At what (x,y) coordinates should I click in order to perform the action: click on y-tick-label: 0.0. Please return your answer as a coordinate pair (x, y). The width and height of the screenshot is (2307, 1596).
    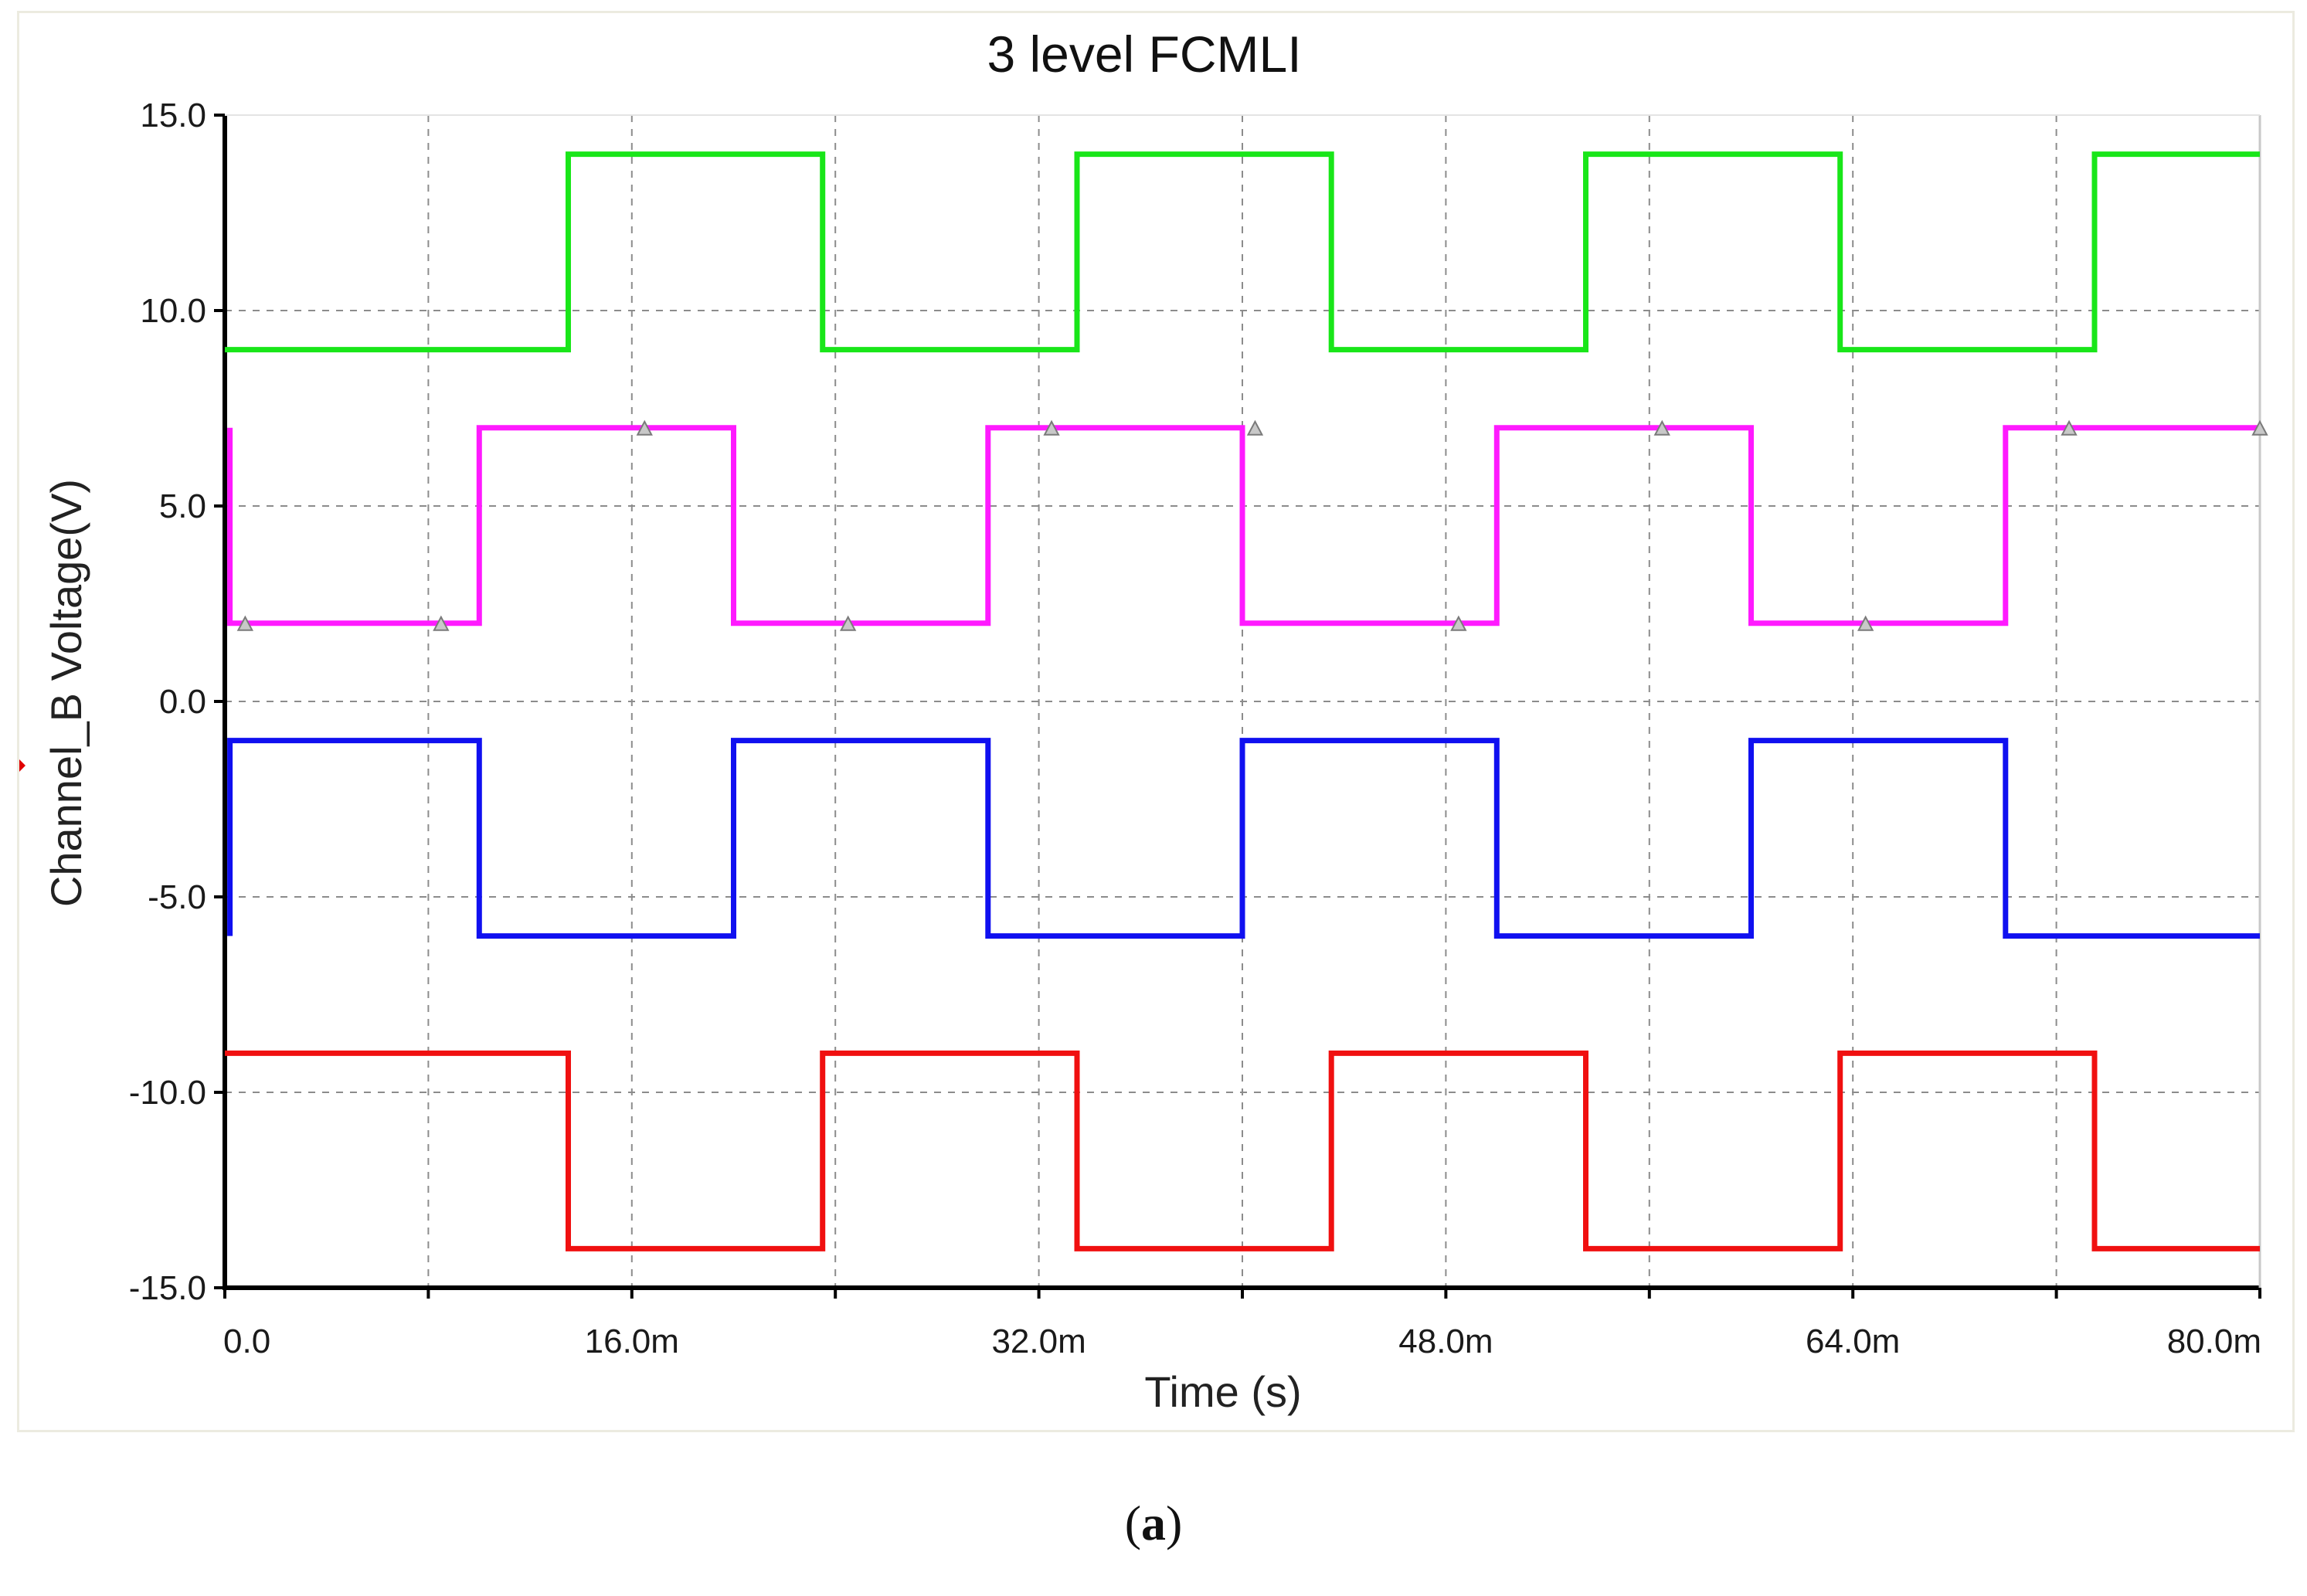
    Looking at the image, I should click on (182, 702).